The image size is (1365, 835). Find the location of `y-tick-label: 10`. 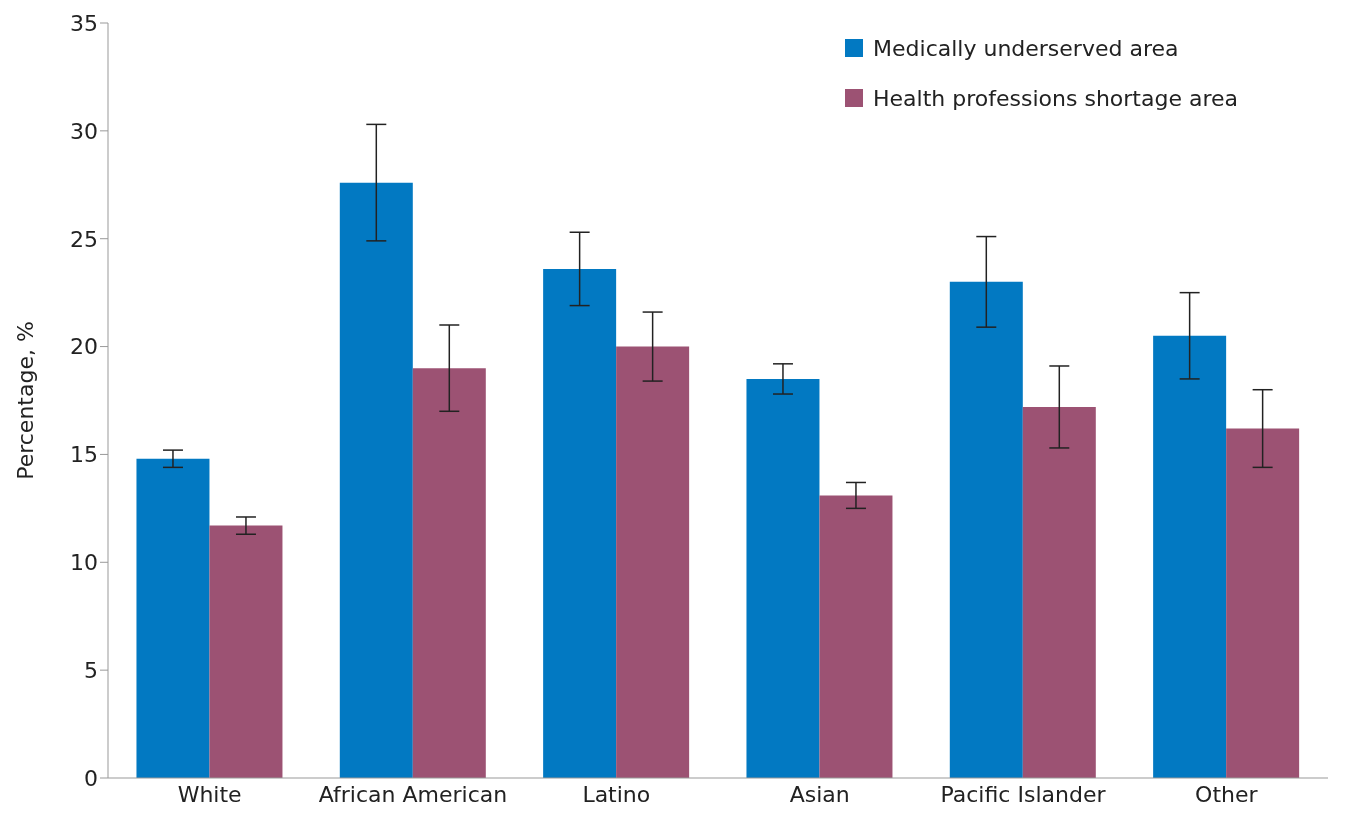

y-tick-label: 10 is located at coordinates (84, 563).